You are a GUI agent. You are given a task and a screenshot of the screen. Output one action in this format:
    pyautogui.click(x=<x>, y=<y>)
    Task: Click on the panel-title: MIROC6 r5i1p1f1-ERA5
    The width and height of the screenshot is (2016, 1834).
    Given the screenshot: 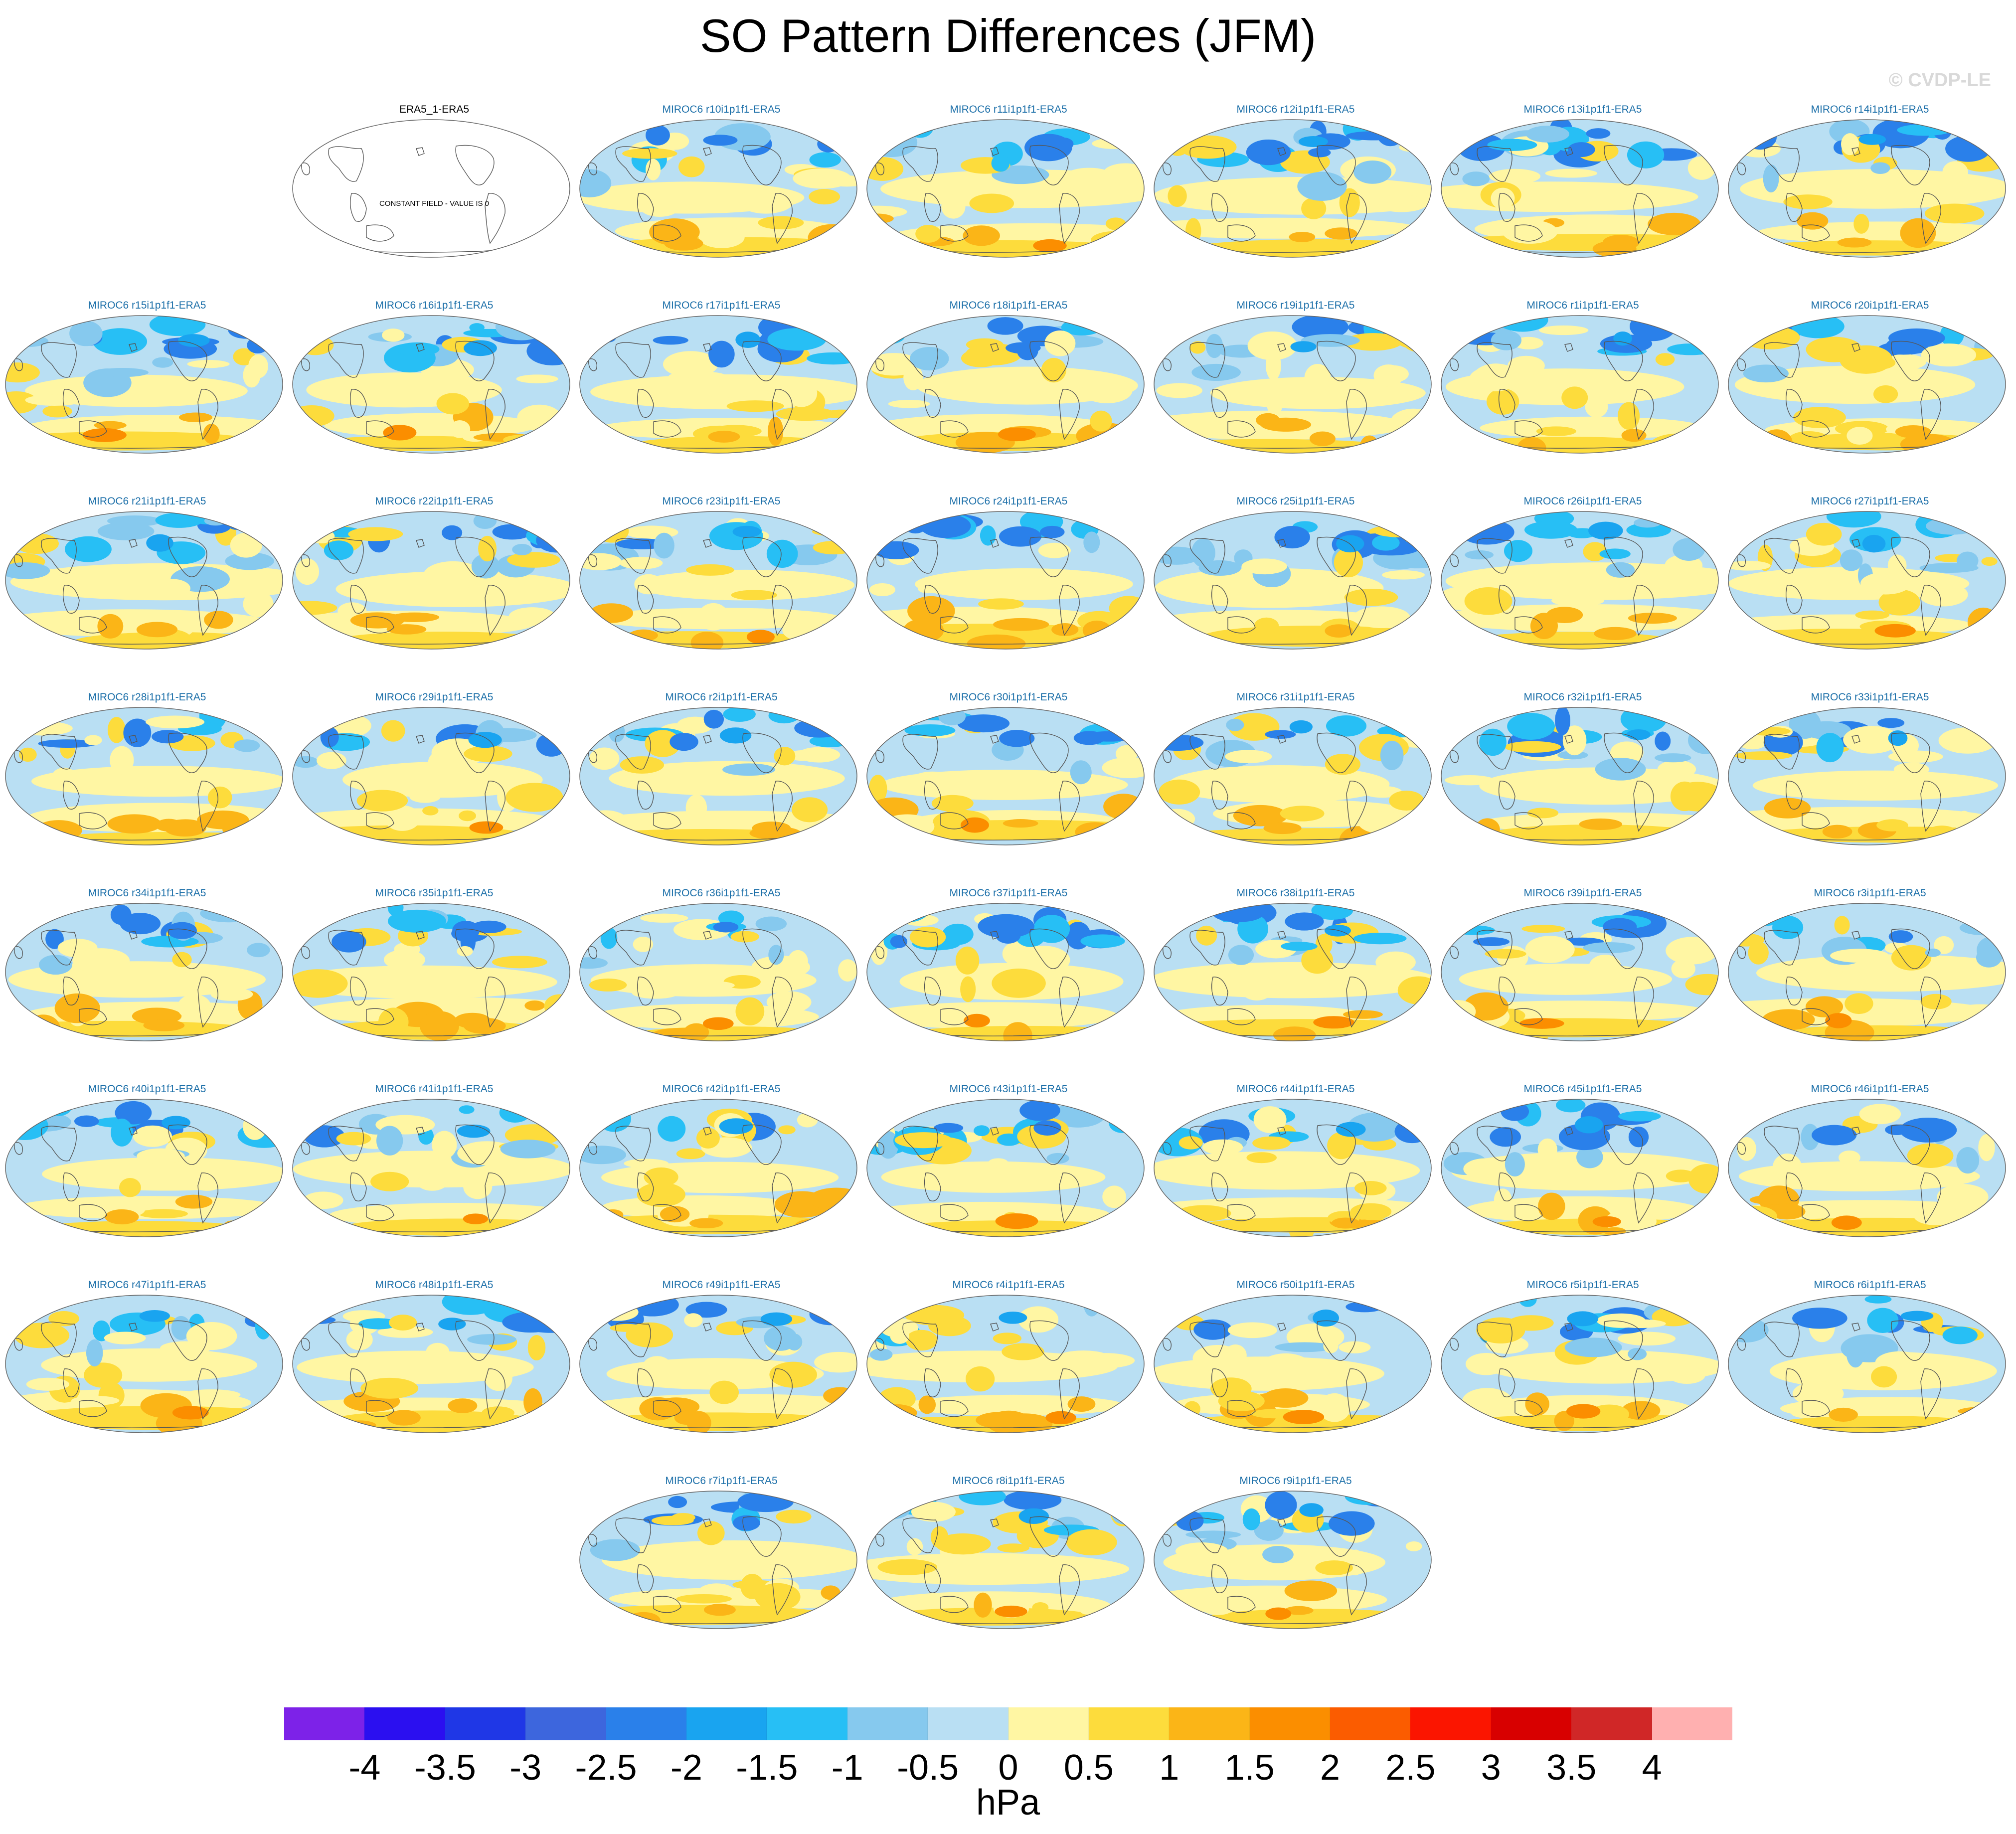 What is the action you would take?
    pyautogui.click(x=1582, y=1285)
    